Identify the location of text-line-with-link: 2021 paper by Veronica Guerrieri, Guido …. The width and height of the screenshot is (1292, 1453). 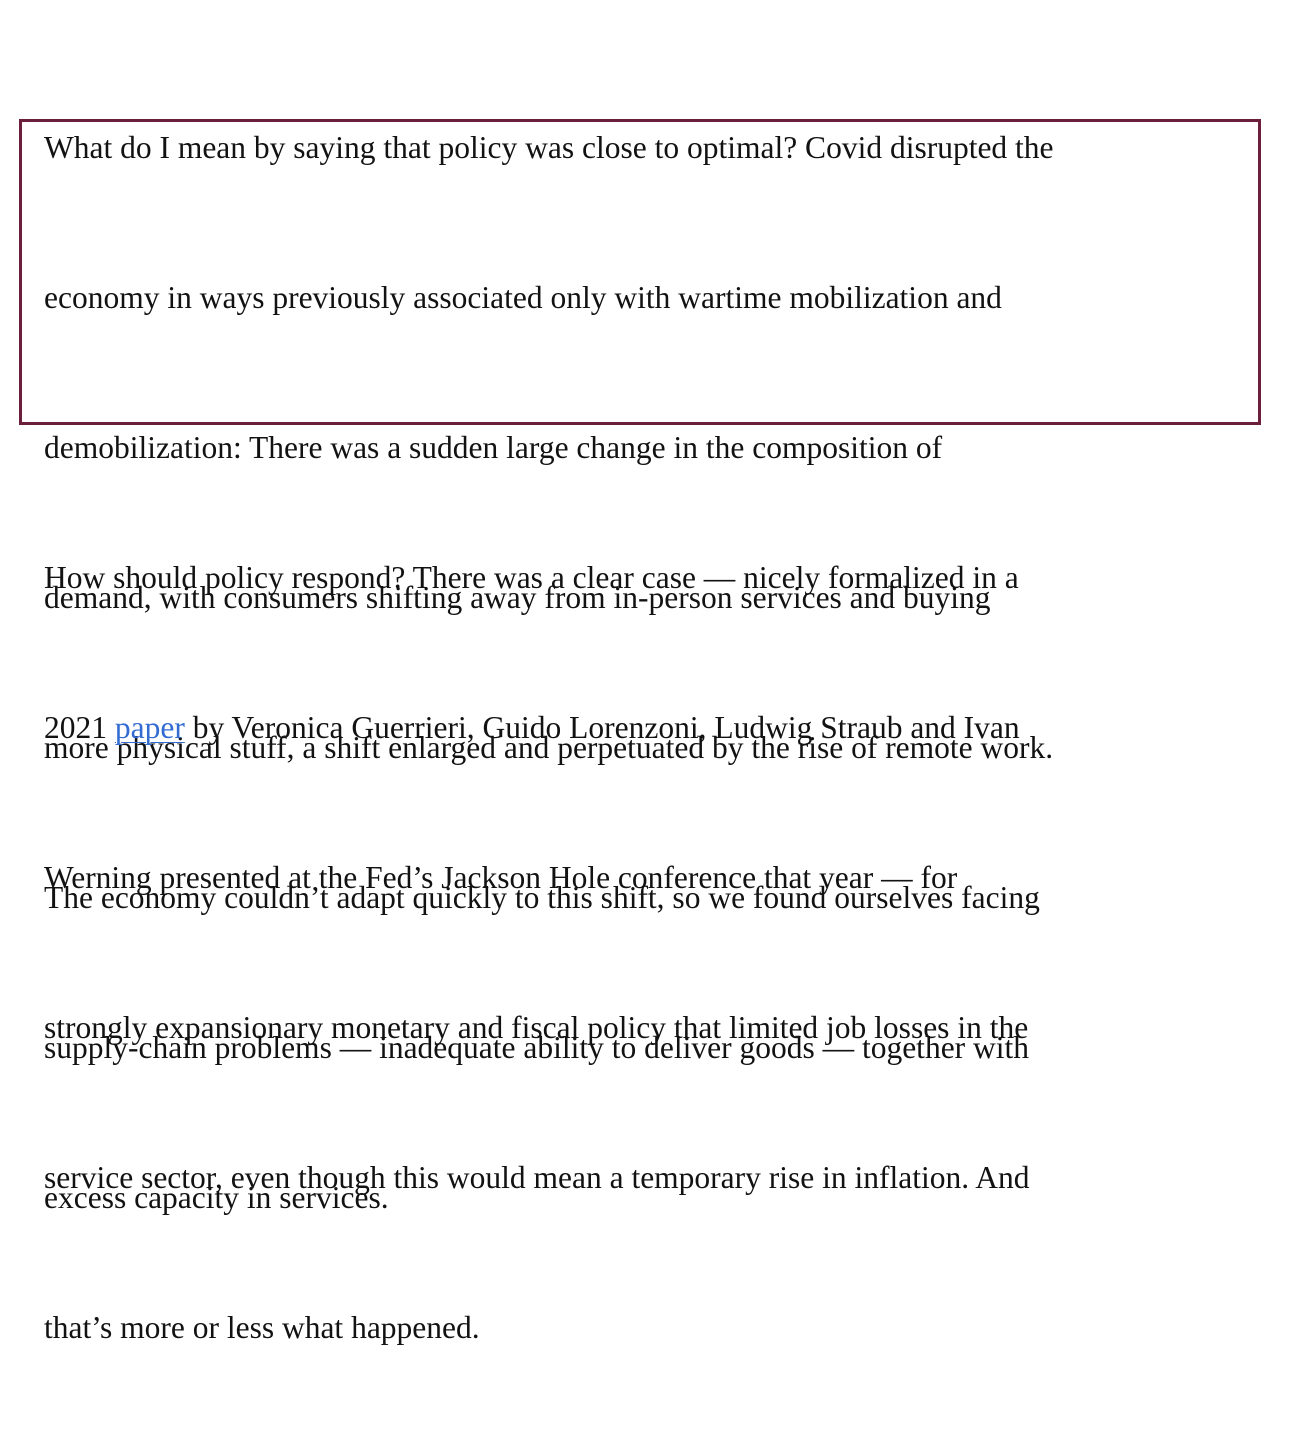
(536, 728).